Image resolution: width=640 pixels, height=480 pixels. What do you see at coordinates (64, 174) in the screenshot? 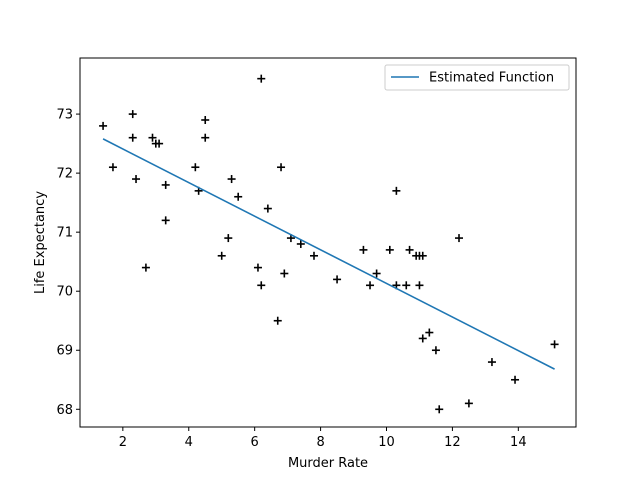
I see `y-tick-label: 72` at bounding box center [64, 174].